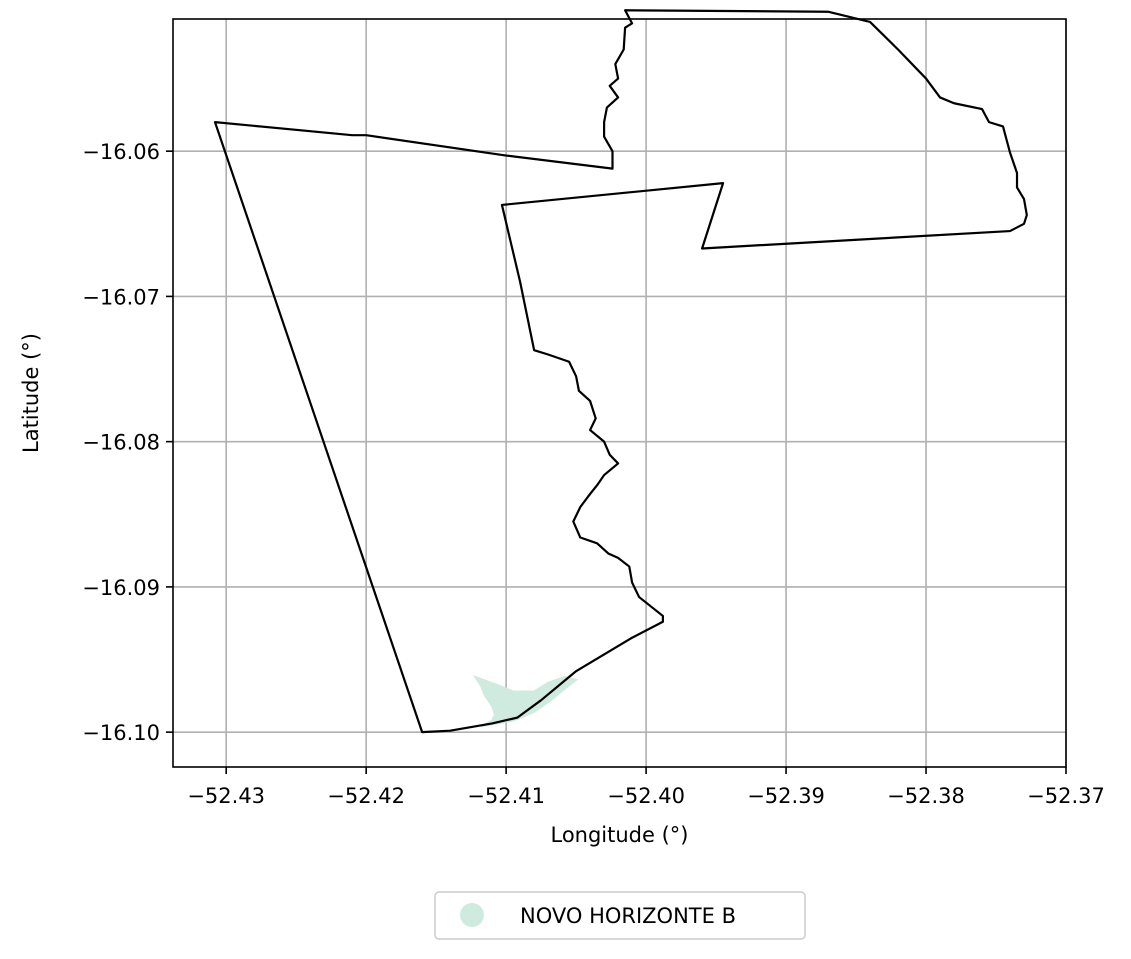  Describe the element at coordinates (1066, 796) in the screenshot. I see `x-tick-label-6: −52.37` at that location.